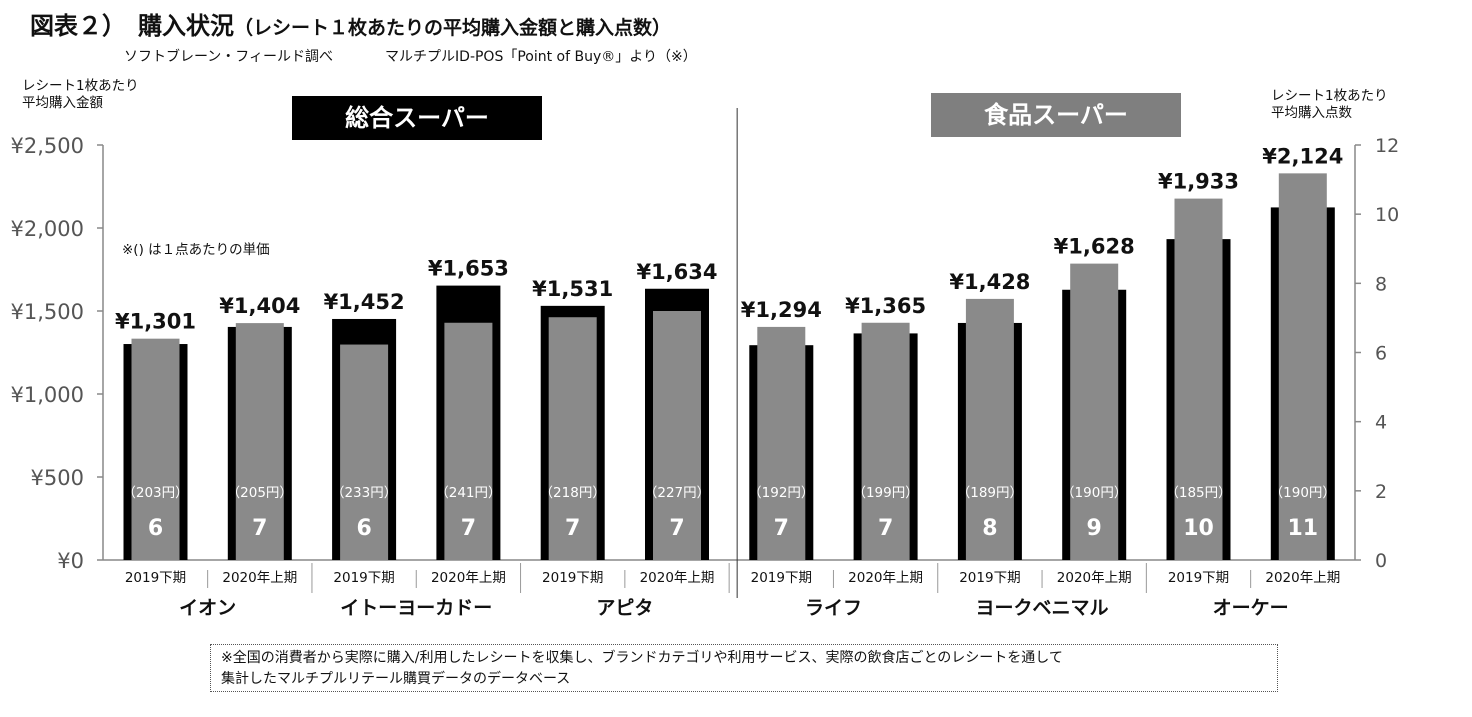 The width and height of the screenshot is (1472, 717). What do you see at coordinates (1302, 156) in the screenshot?
I see `amount-label: ¥2,124` at bounding box center [1302, 156].